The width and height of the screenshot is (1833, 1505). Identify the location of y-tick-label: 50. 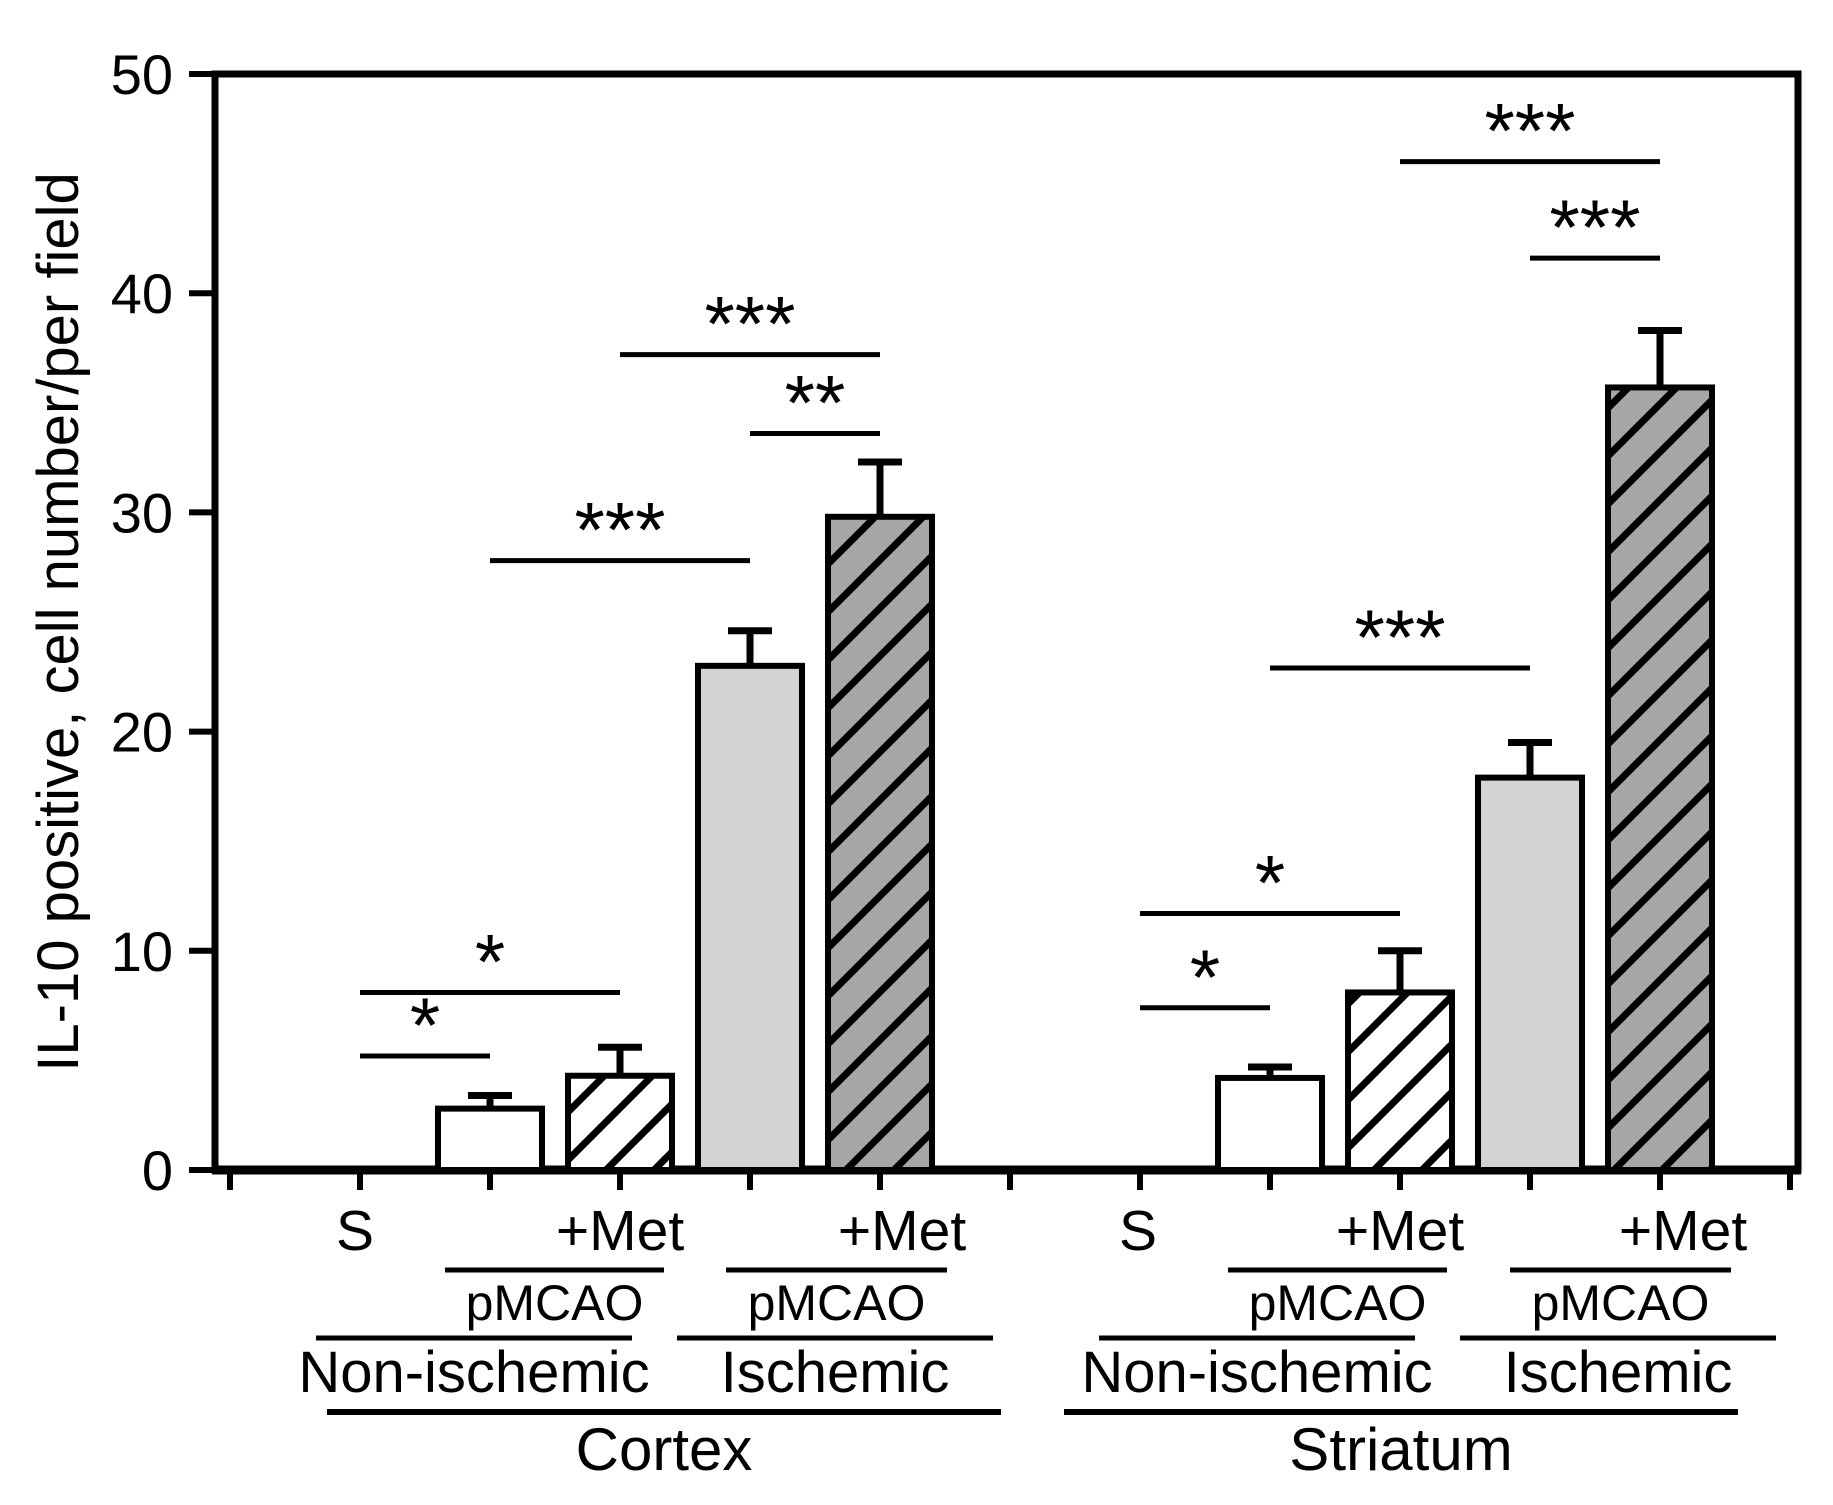
(142, 74).